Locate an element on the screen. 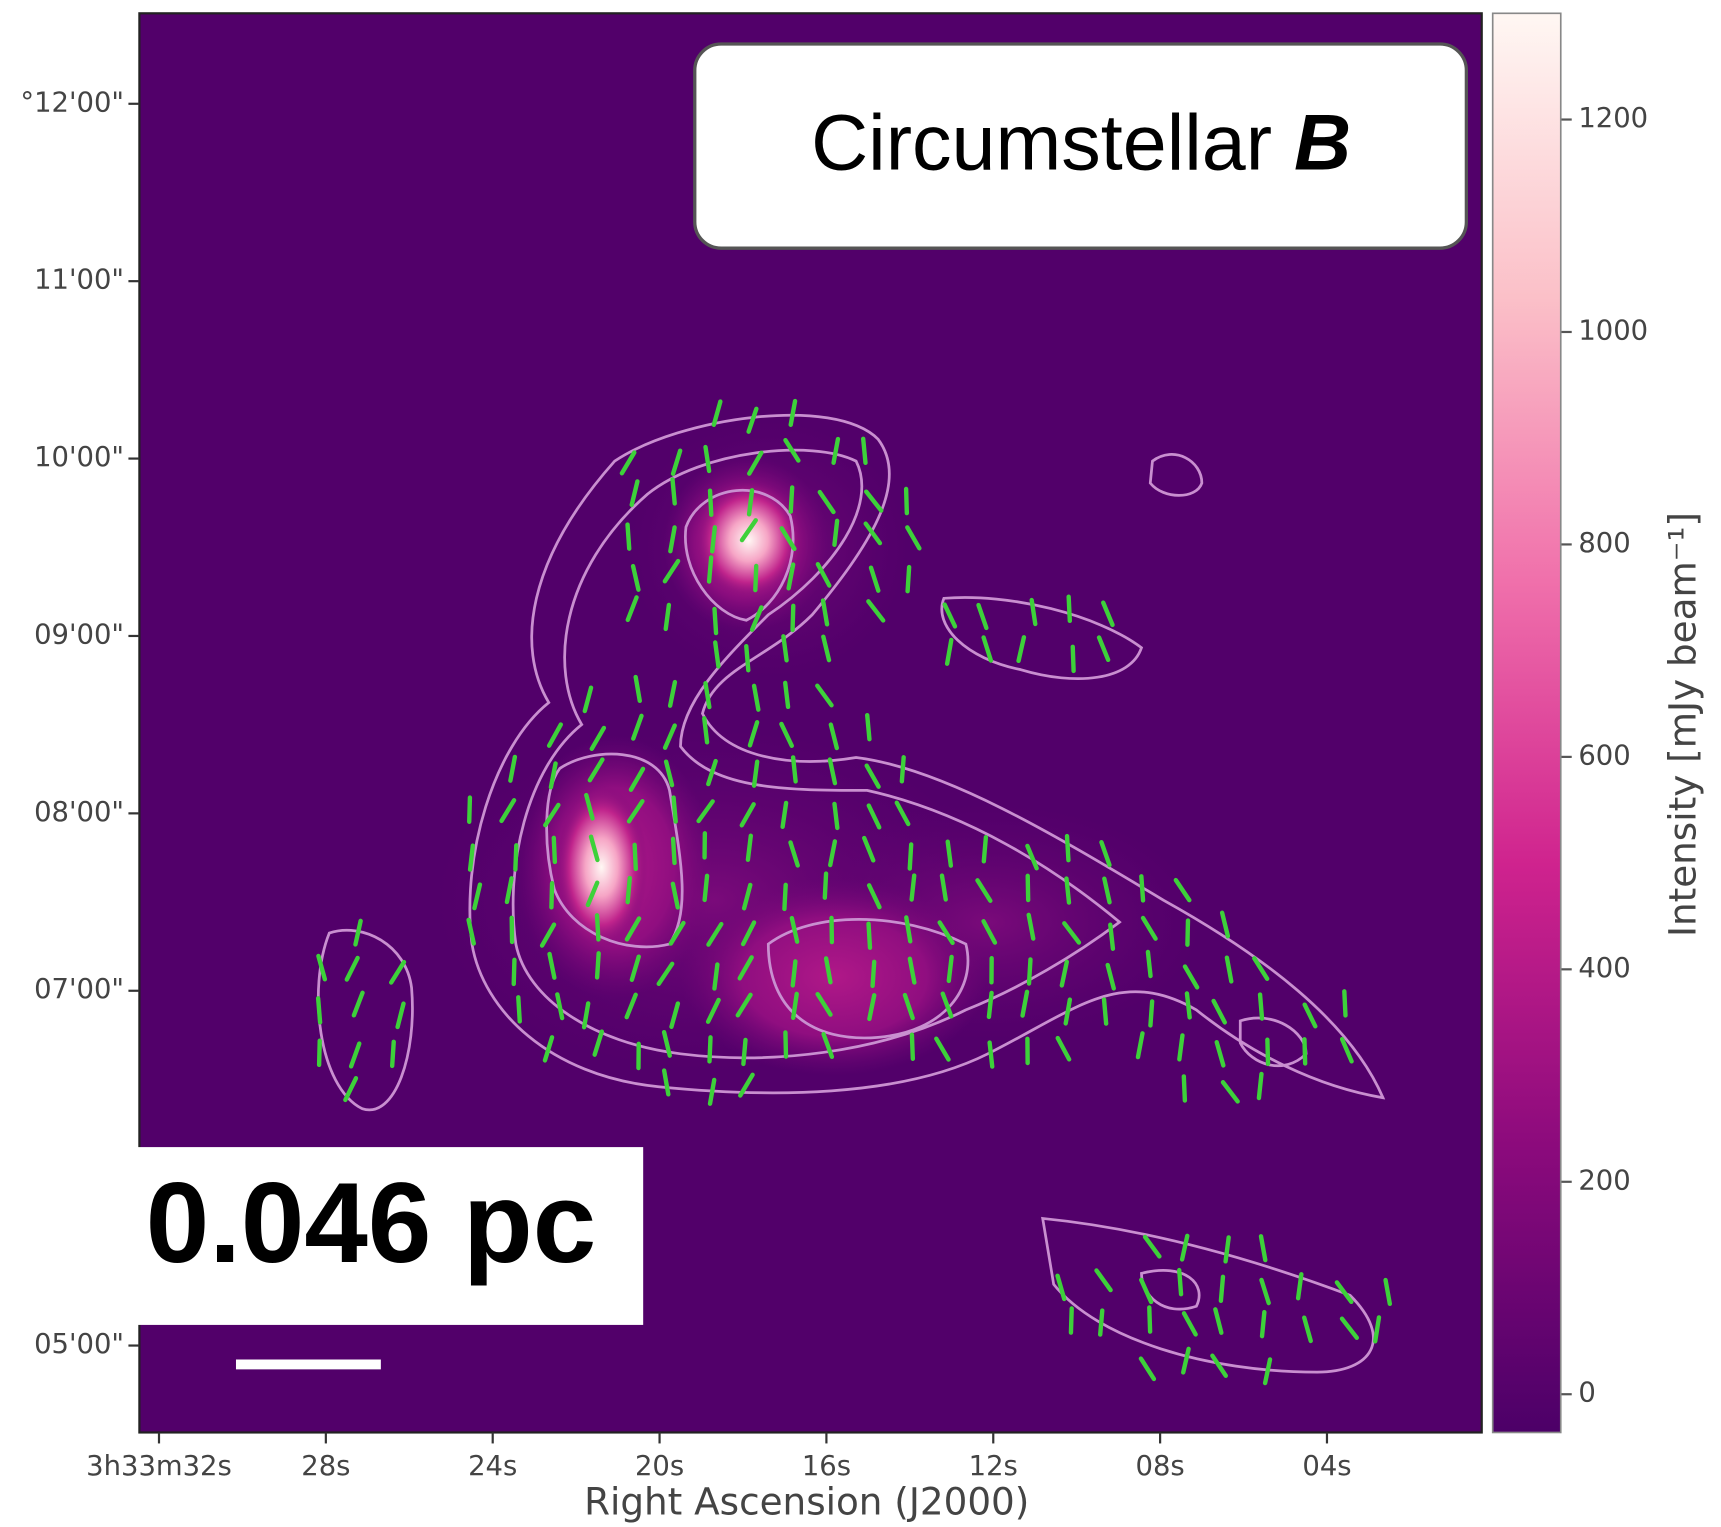 The height and width of the screenshot is (1527, 1721). x-tick-label: 08s is located at coordinates (1160, 1466).